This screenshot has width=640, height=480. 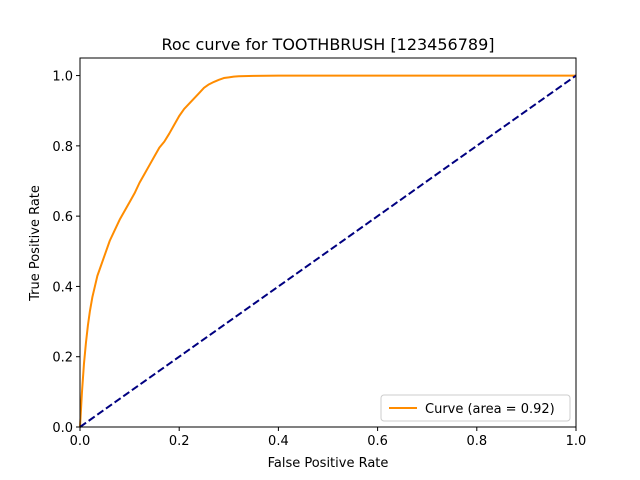 What do you see at coordinates (35, 243) in the screenshot?
I see `y-axis-label: True Positive Rate` at bounding box center [35, 243].